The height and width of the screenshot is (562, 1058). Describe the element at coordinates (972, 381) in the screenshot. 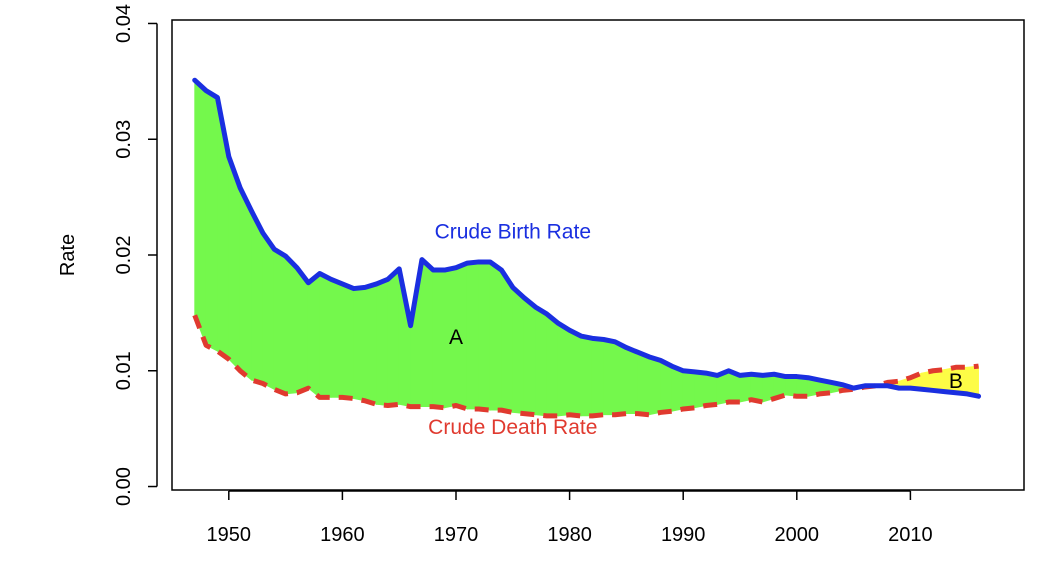

I see `fill-area-b-segment` at that location.